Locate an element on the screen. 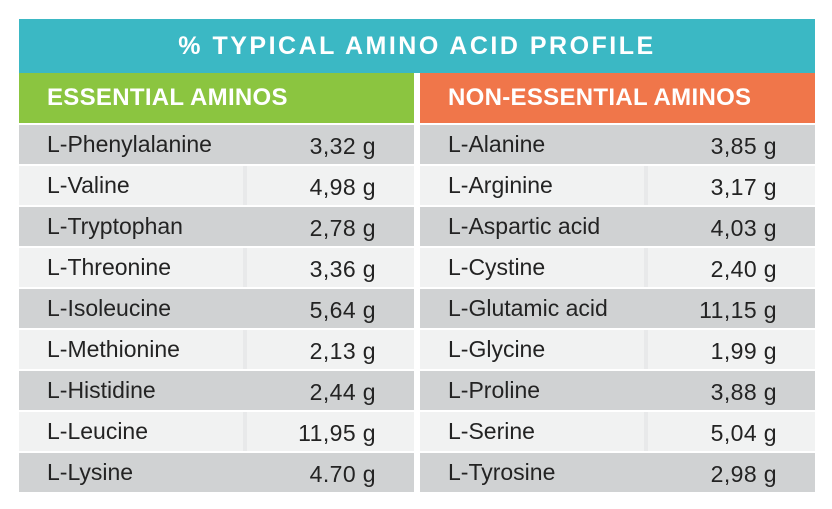 This screenshot has width=832, height=509. table-row: L-Glycine 1,99 g is located at coordinates (617, 349).